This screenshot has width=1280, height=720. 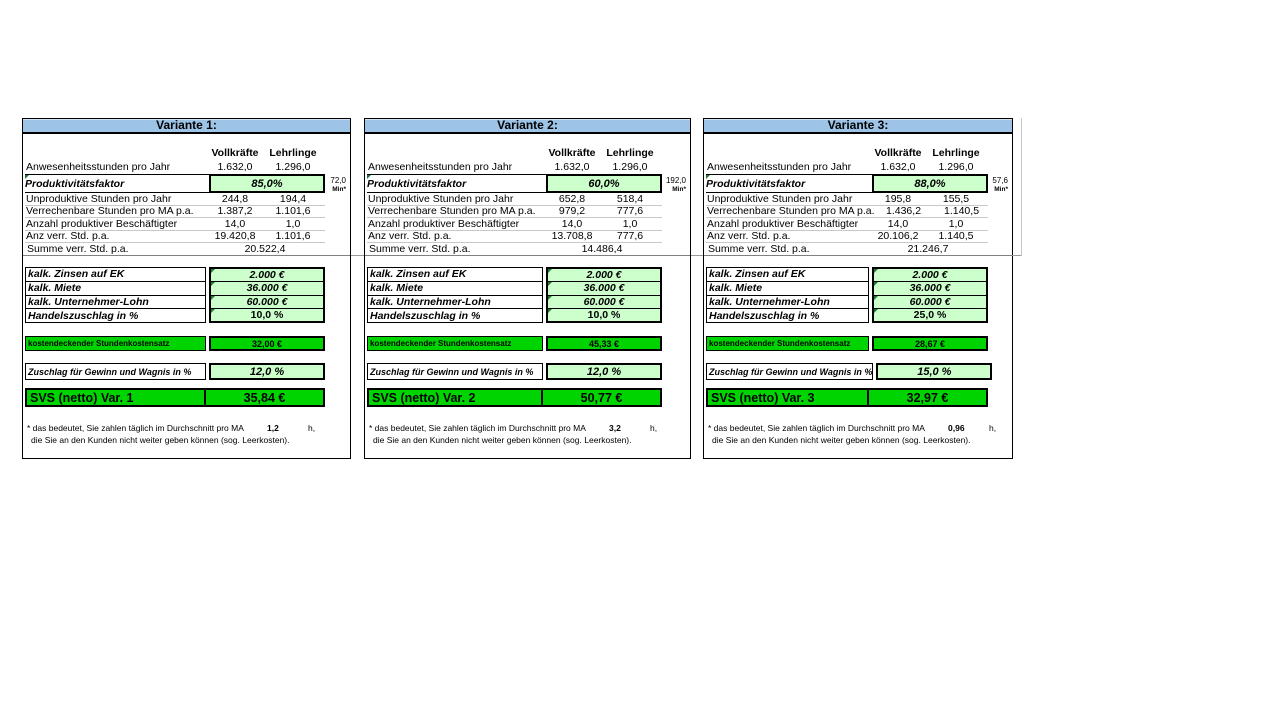 I want to click on productivity-factor-input: 88,0%, so click(x=930, y=183).